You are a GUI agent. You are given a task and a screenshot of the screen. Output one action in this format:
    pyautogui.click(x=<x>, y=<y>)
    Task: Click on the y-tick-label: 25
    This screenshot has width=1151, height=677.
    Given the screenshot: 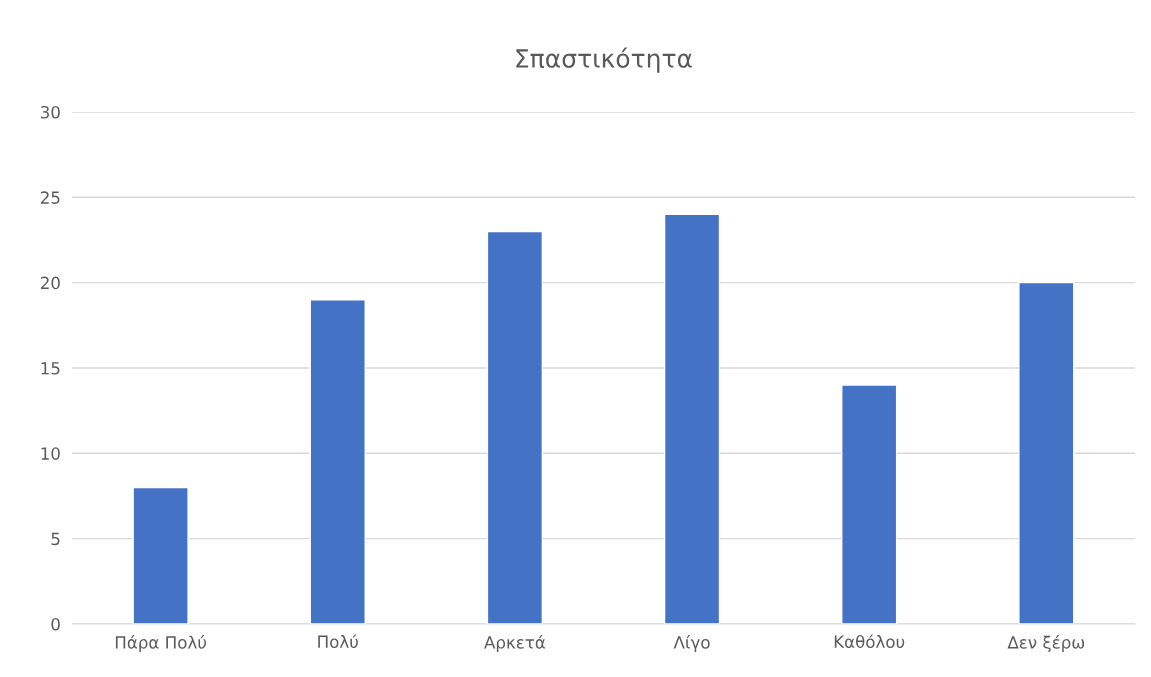 What is the action you would take?
    pyautogui.click(x=50, y=197)
    